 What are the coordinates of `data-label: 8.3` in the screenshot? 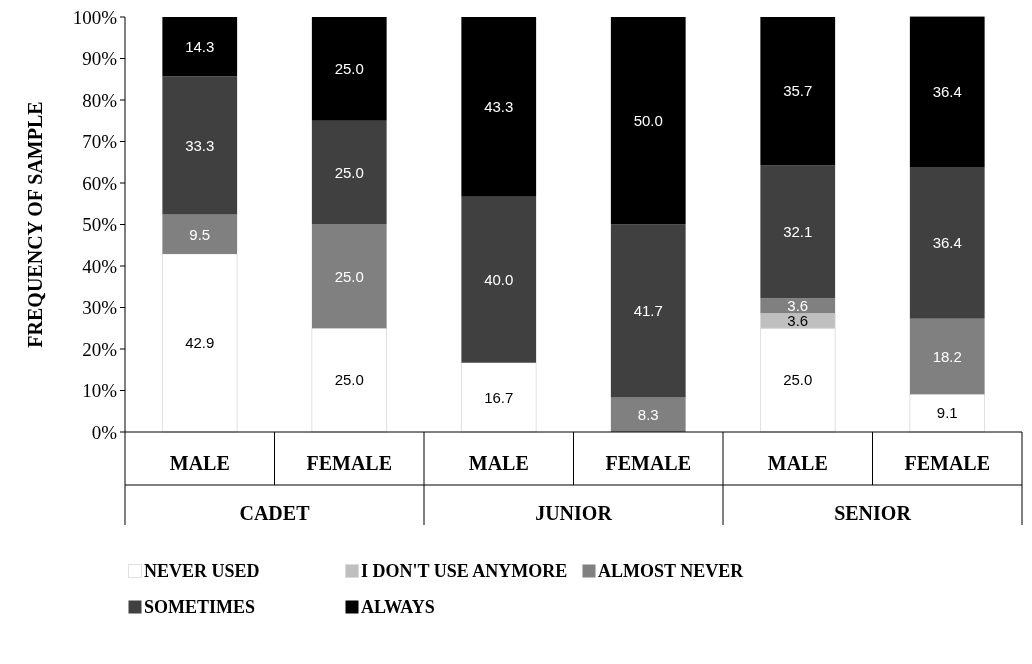 It's located at (648, 415).